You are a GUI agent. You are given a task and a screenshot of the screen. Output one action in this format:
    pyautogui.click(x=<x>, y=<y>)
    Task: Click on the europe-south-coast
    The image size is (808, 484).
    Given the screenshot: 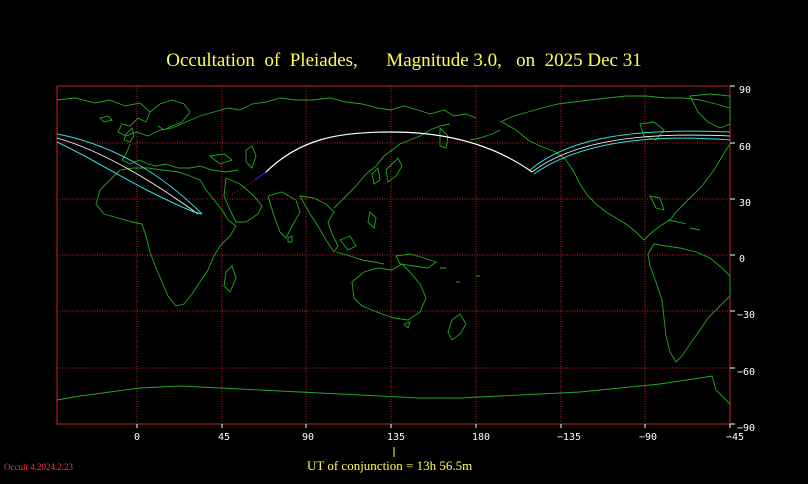 What is the action you would take?
    pyautogui.click(x=180, y=158)
    